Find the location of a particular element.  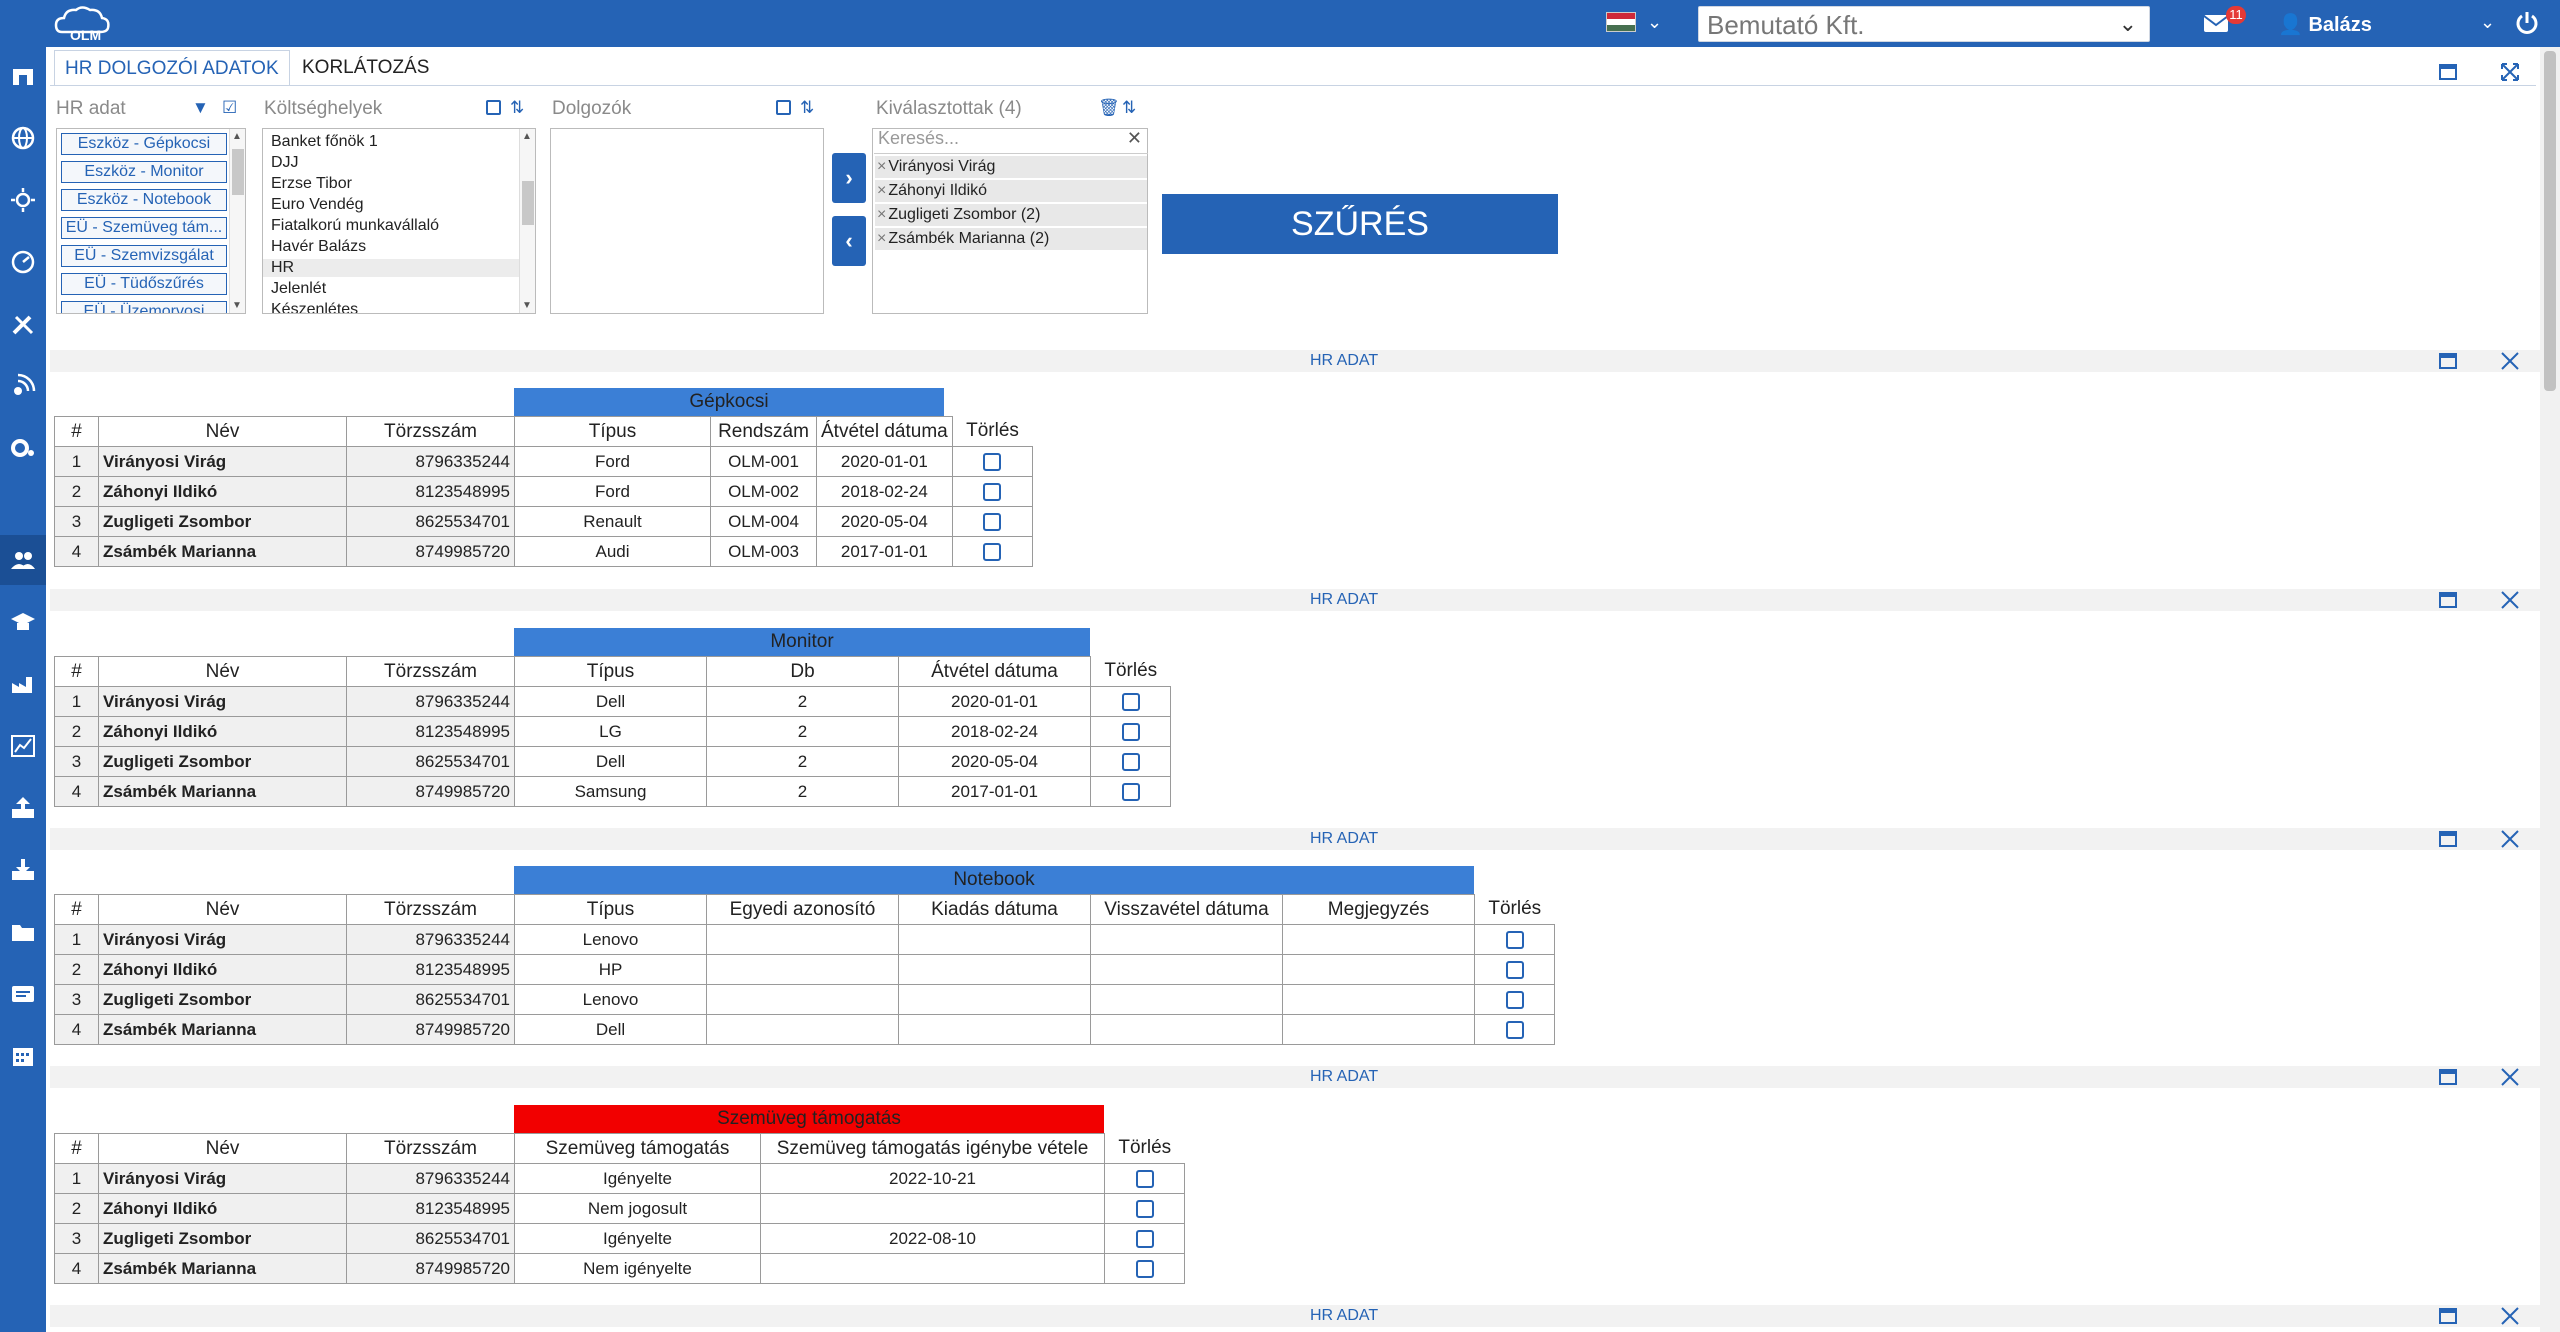

sidebar-graduation-icon is located at coordinates (23, 622).